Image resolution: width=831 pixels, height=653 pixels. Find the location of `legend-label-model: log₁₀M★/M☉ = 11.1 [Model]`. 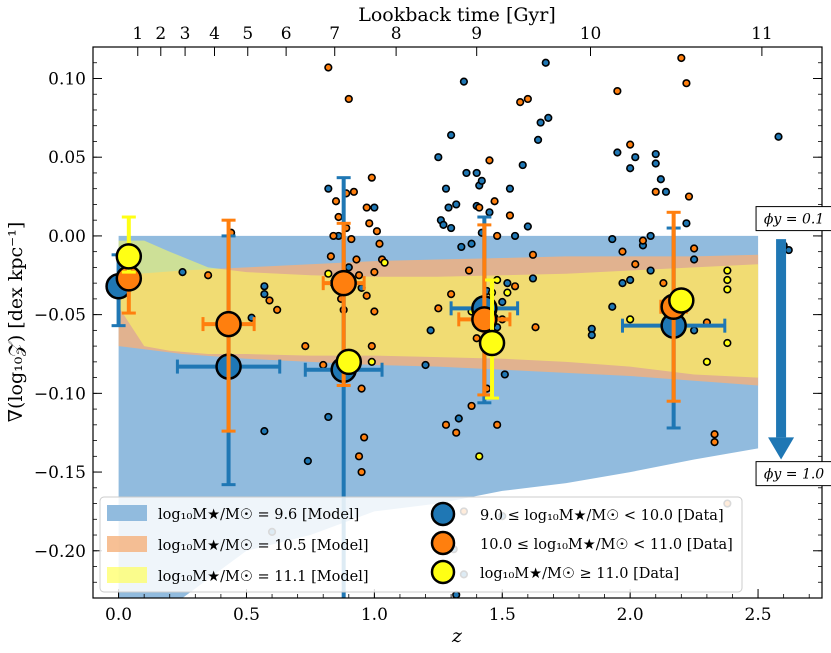

legend-label-model: log₁₀M★/M☉ = 11.1 [Model] is located at coordinates (263, 577).